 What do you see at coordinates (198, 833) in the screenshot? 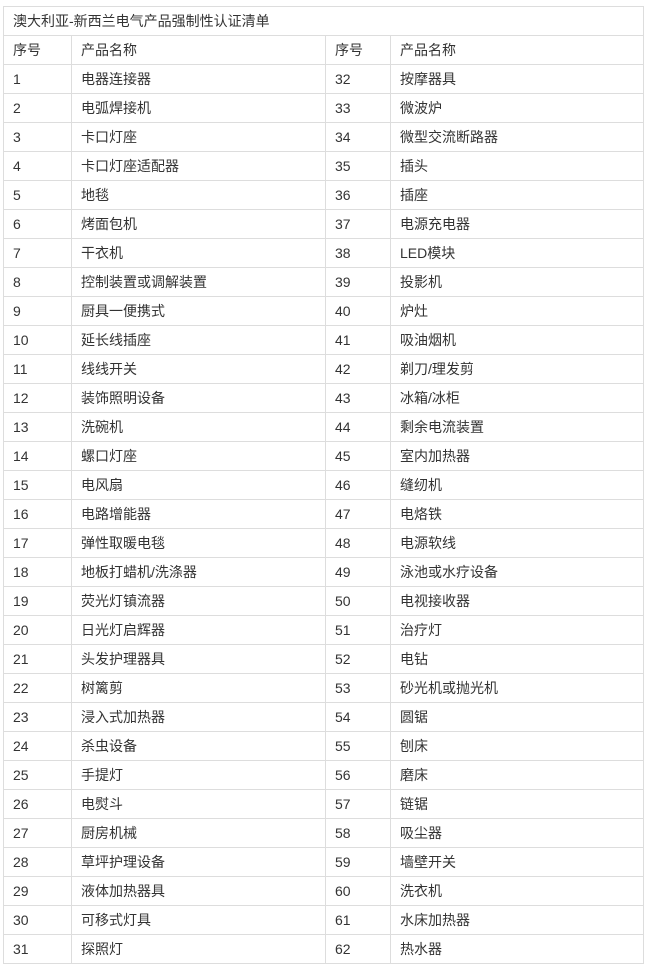
I see `product-name-cell: 厨房机械` at bounding box center [198, 833].